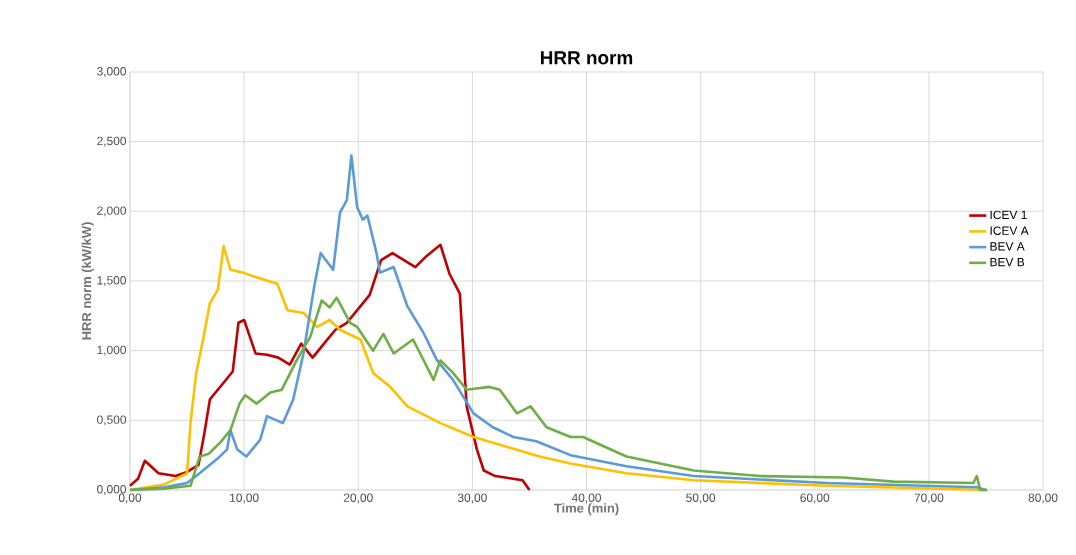 Image resolution: width=1076 pixels, height=555 pixels. I want to click on x-axis-title: Time (min), so click(586, 509).